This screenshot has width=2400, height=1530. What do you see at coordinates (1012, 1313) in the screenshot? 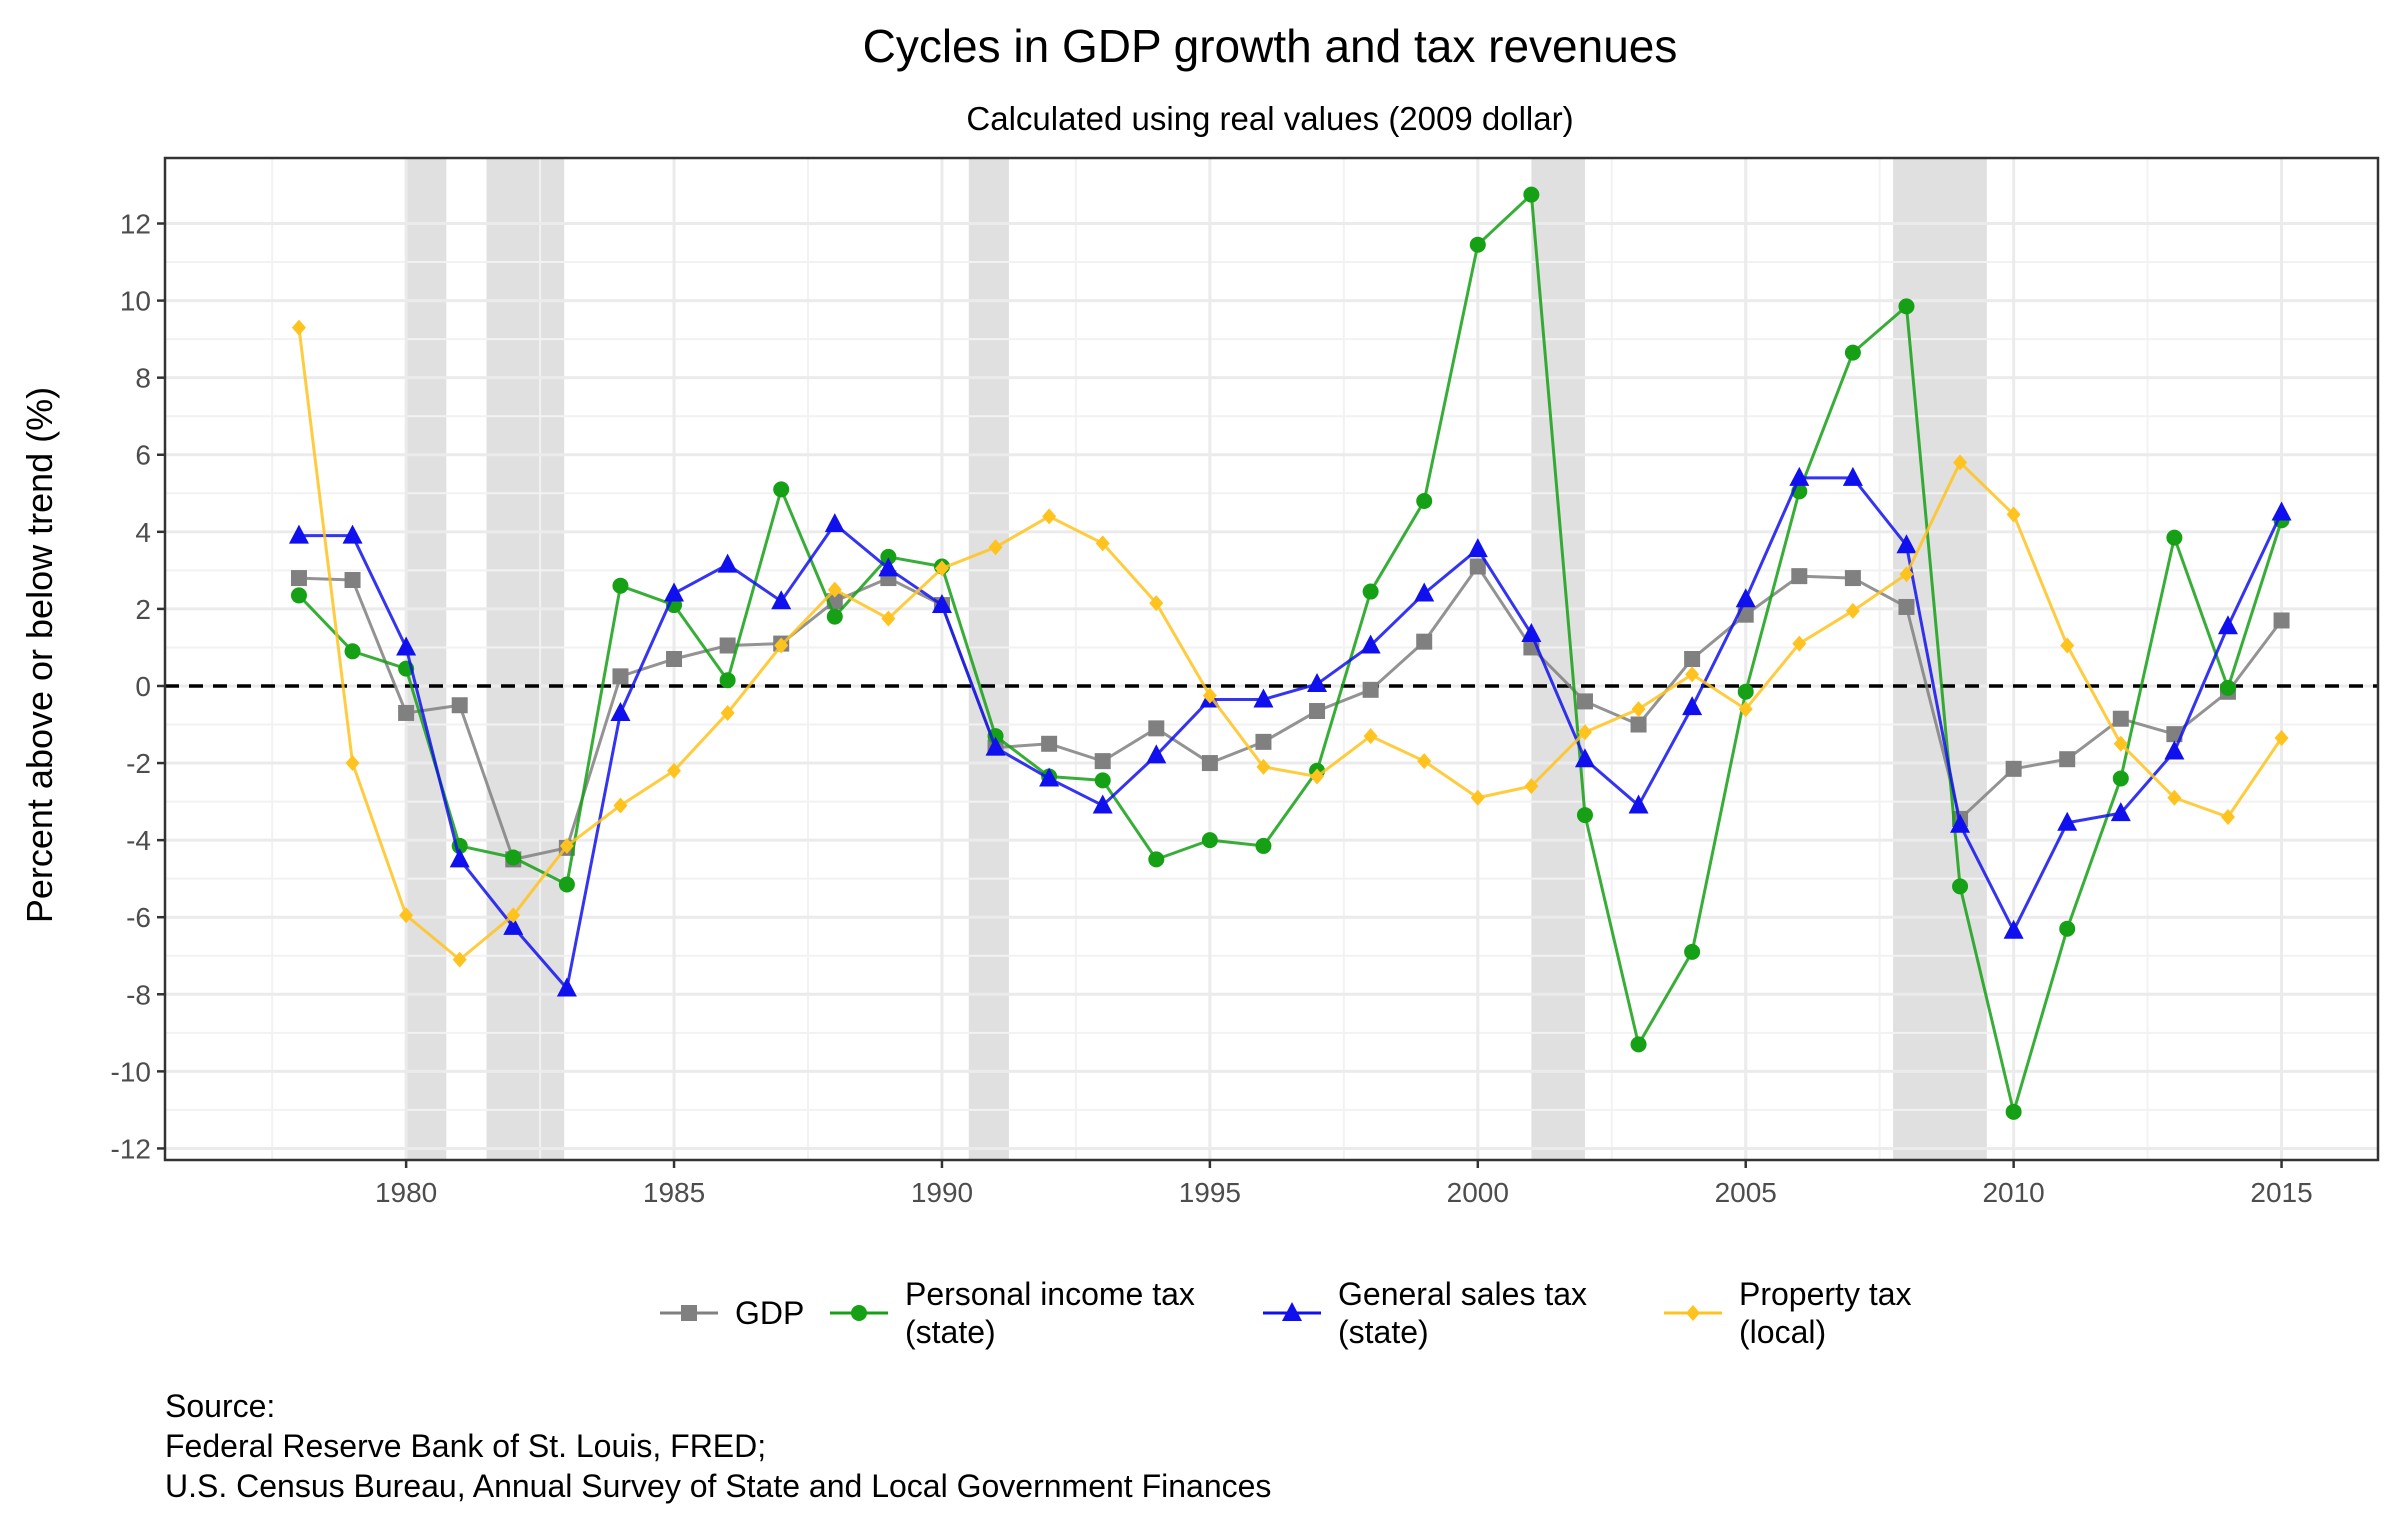
I see `legend-item-1: Personal income tax(state)` at bounding box center [1012, 1313].